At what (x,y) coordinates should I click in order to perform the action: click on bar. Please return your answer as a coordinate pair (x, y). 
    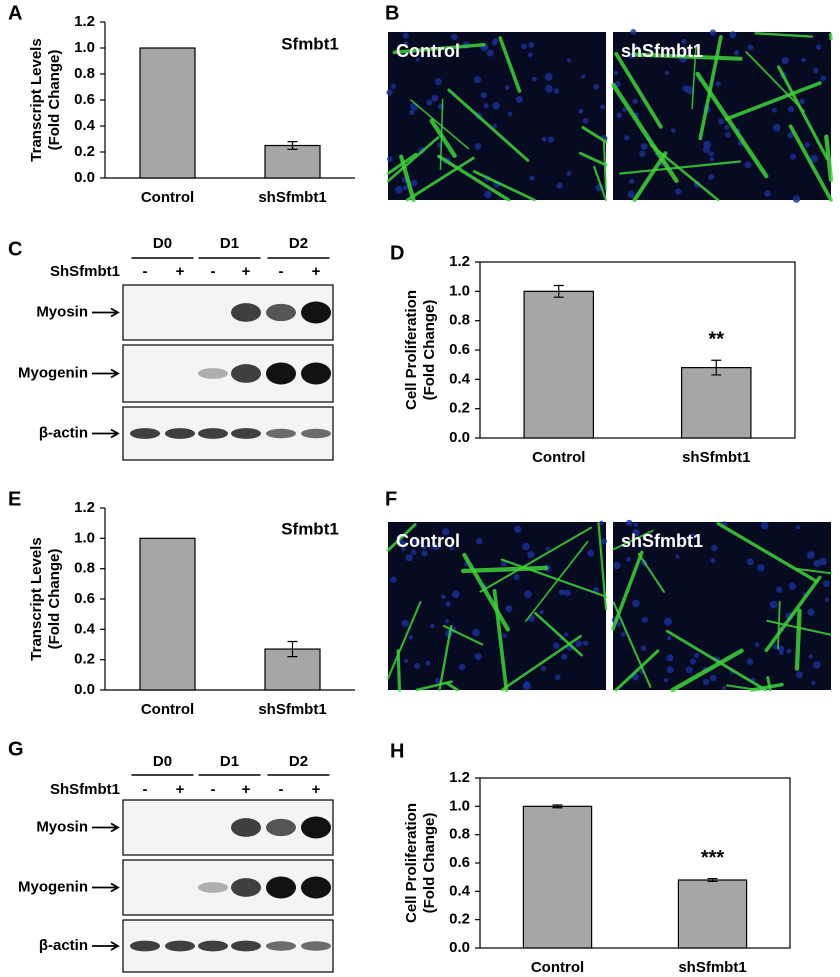
    Looking at the image, I should click on (716, 403).